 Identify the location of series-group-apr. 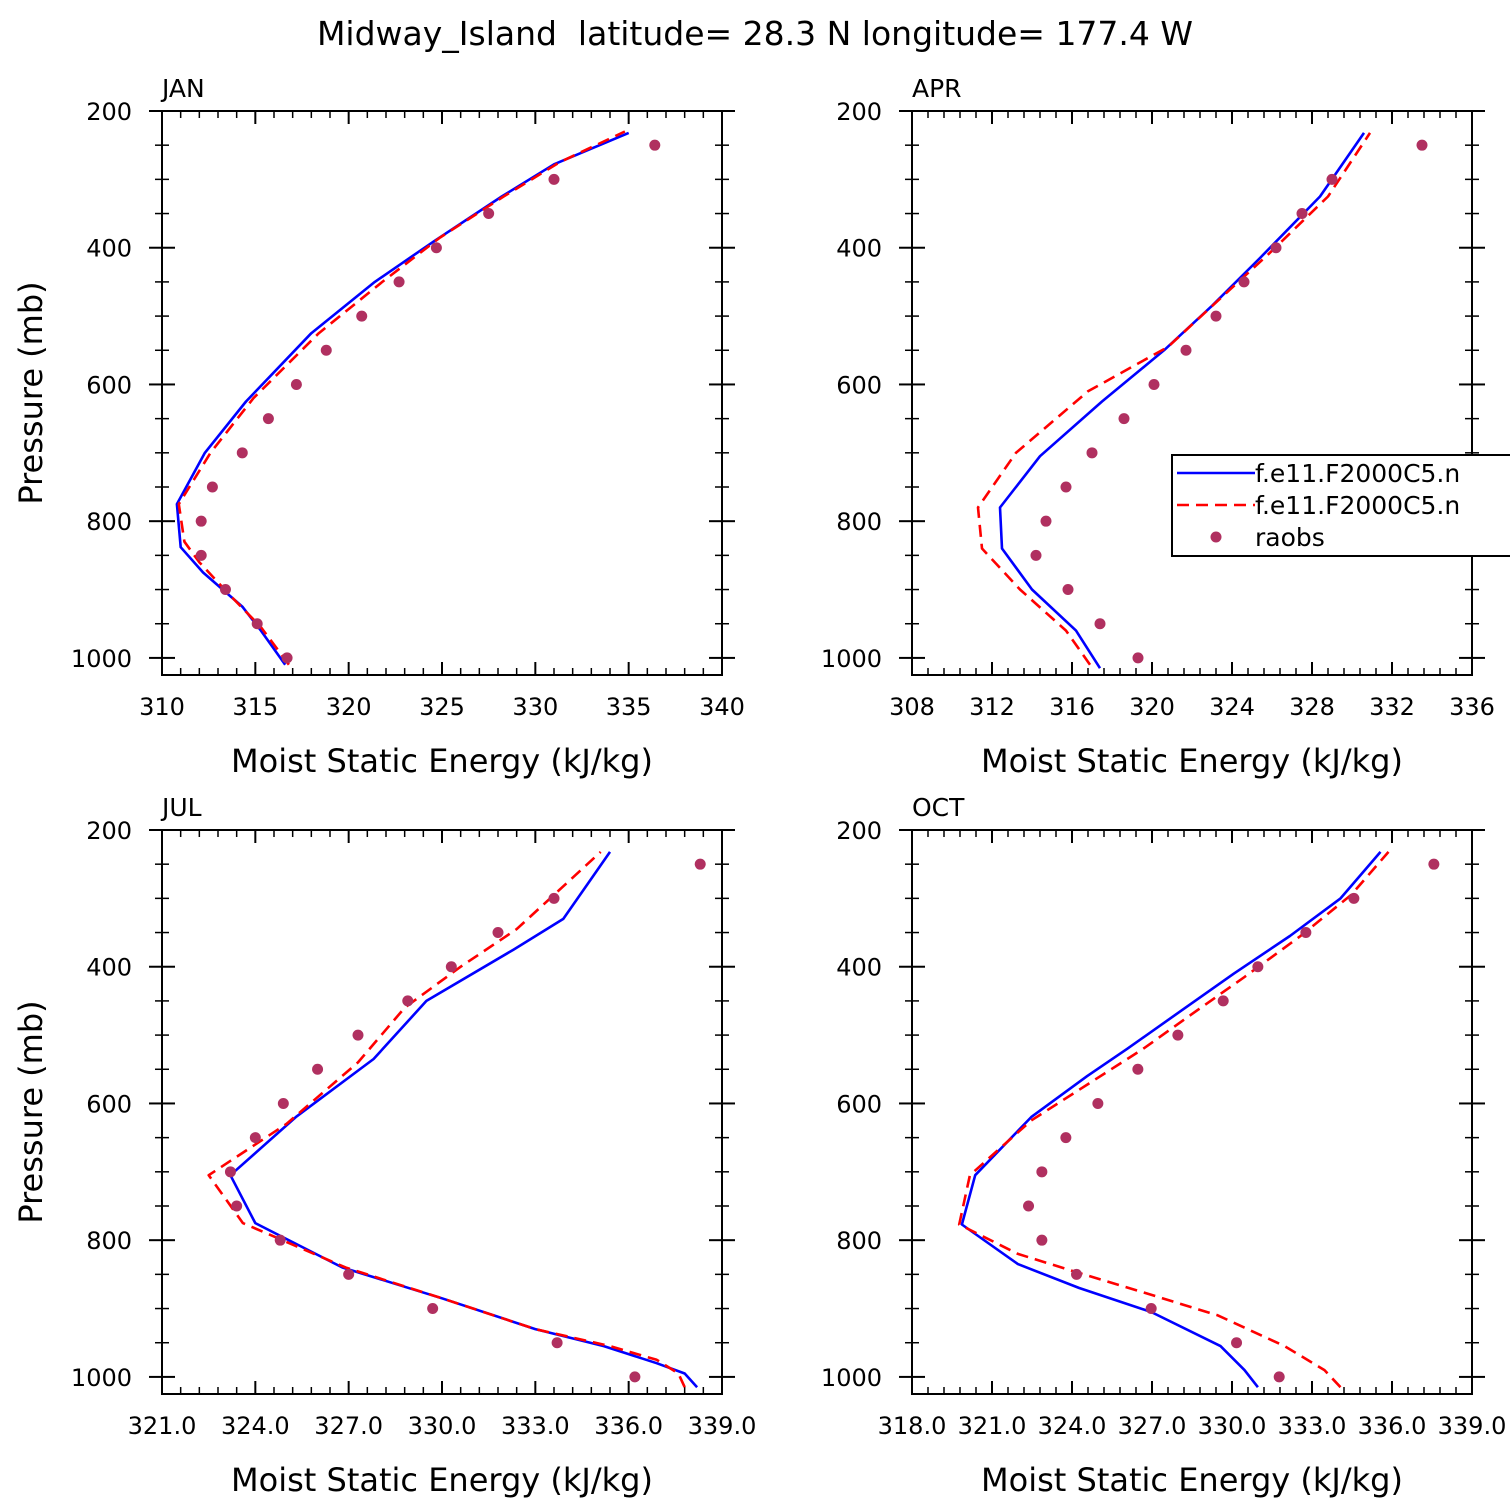
(1202, 400).